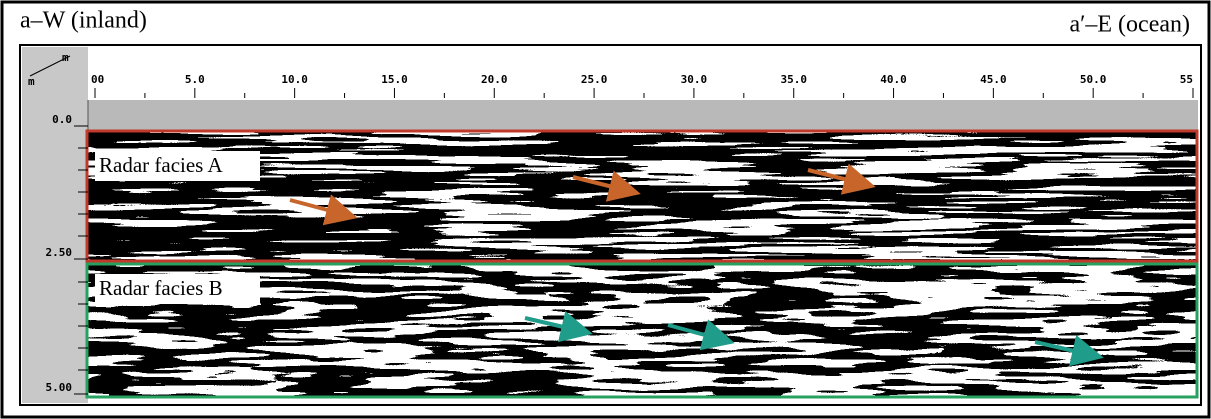  I want to click on x-tick-label: 10.0, so click(294, 79).